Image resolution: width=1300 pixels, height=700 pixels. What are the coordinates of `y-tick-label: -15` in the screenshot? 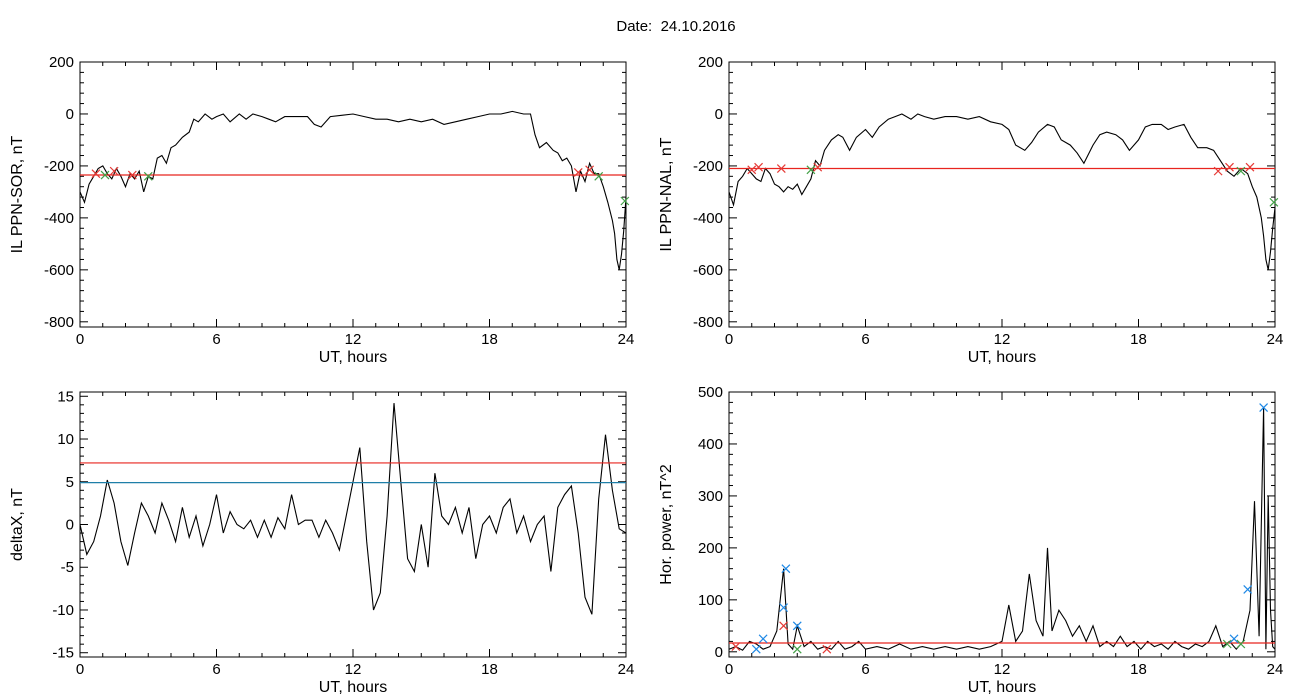 It's located at (63, 653).